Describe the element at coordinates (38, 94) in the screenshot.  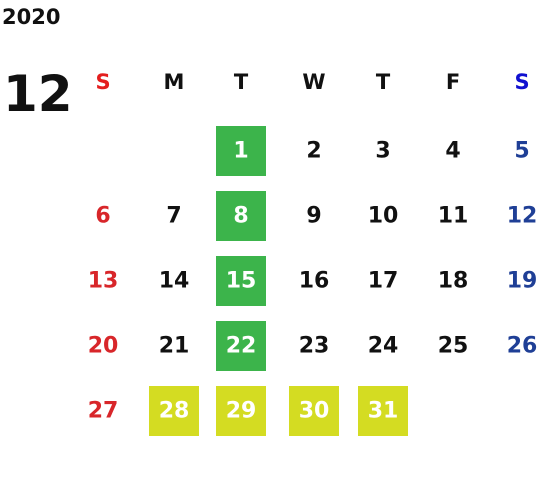
I see `month: 12` at that location.